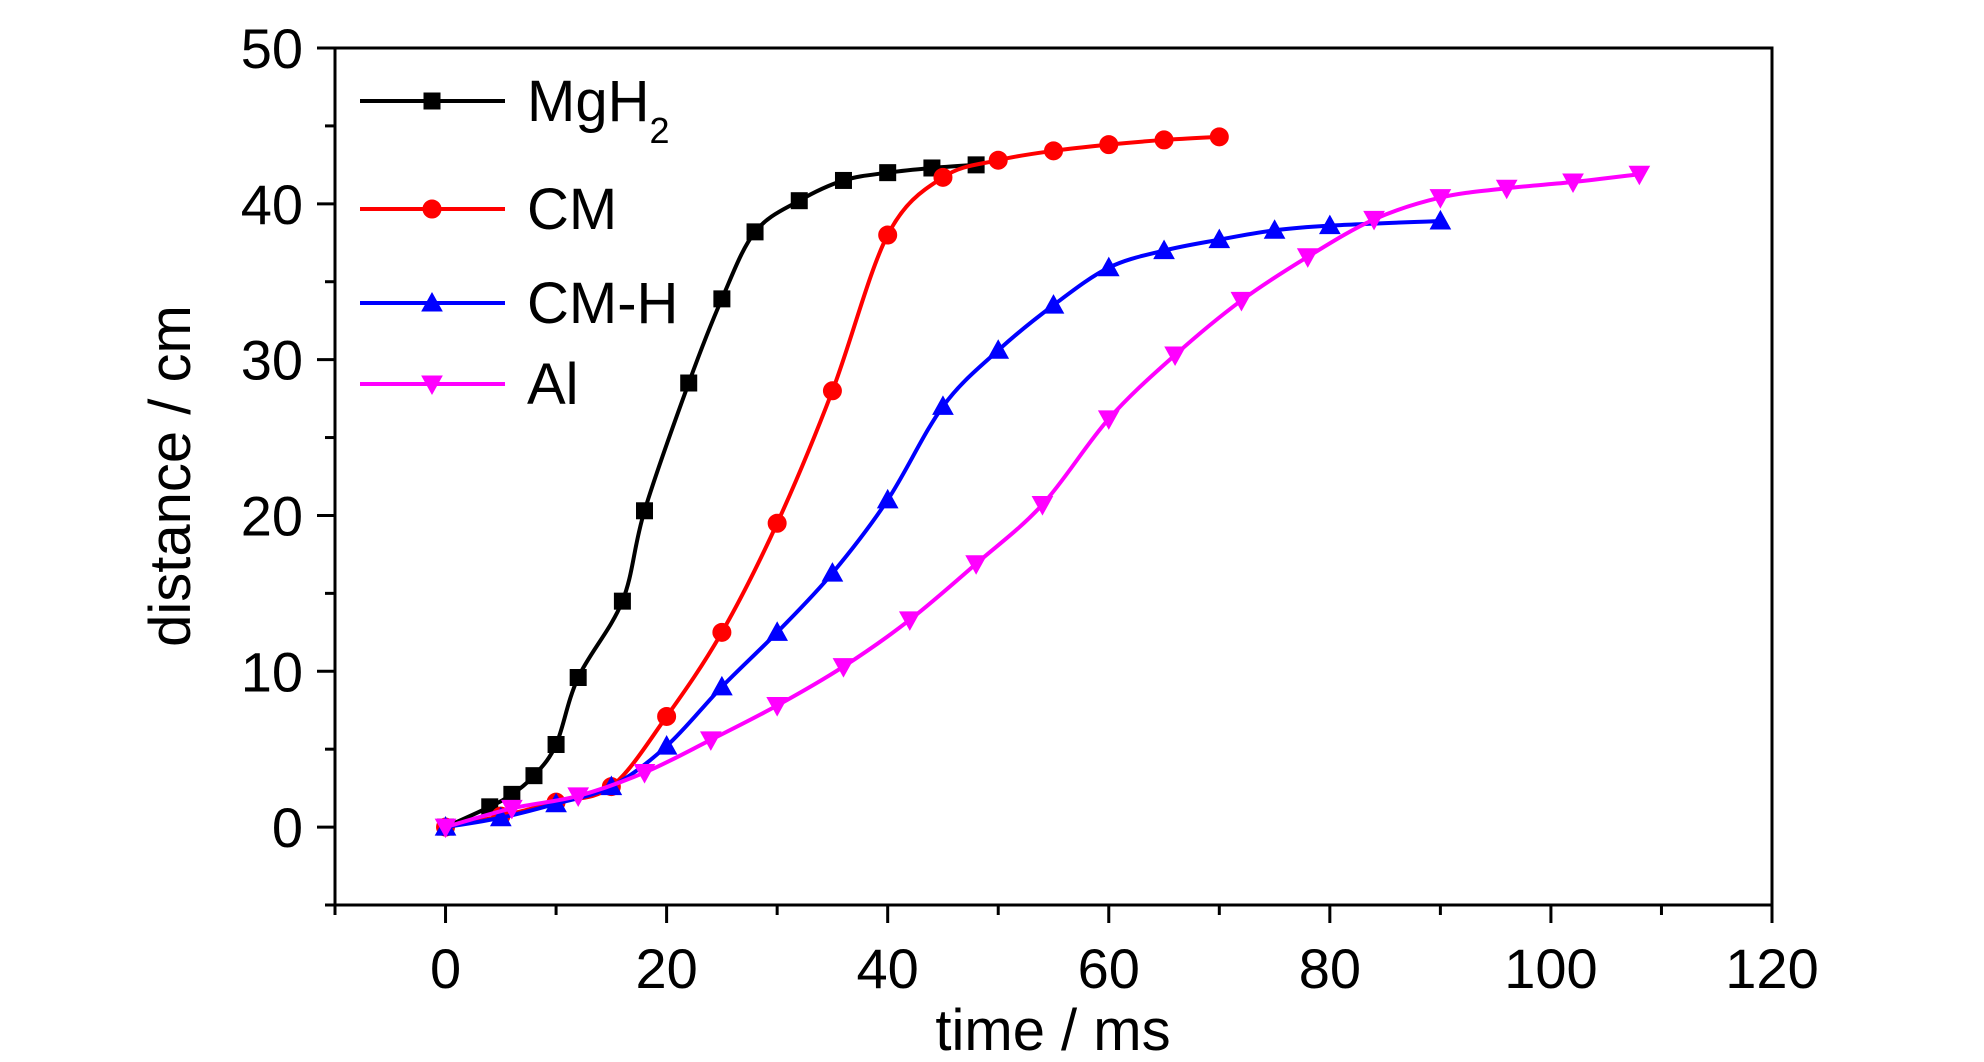  I want to click on y-tick-label: 20, so click(272, 515).